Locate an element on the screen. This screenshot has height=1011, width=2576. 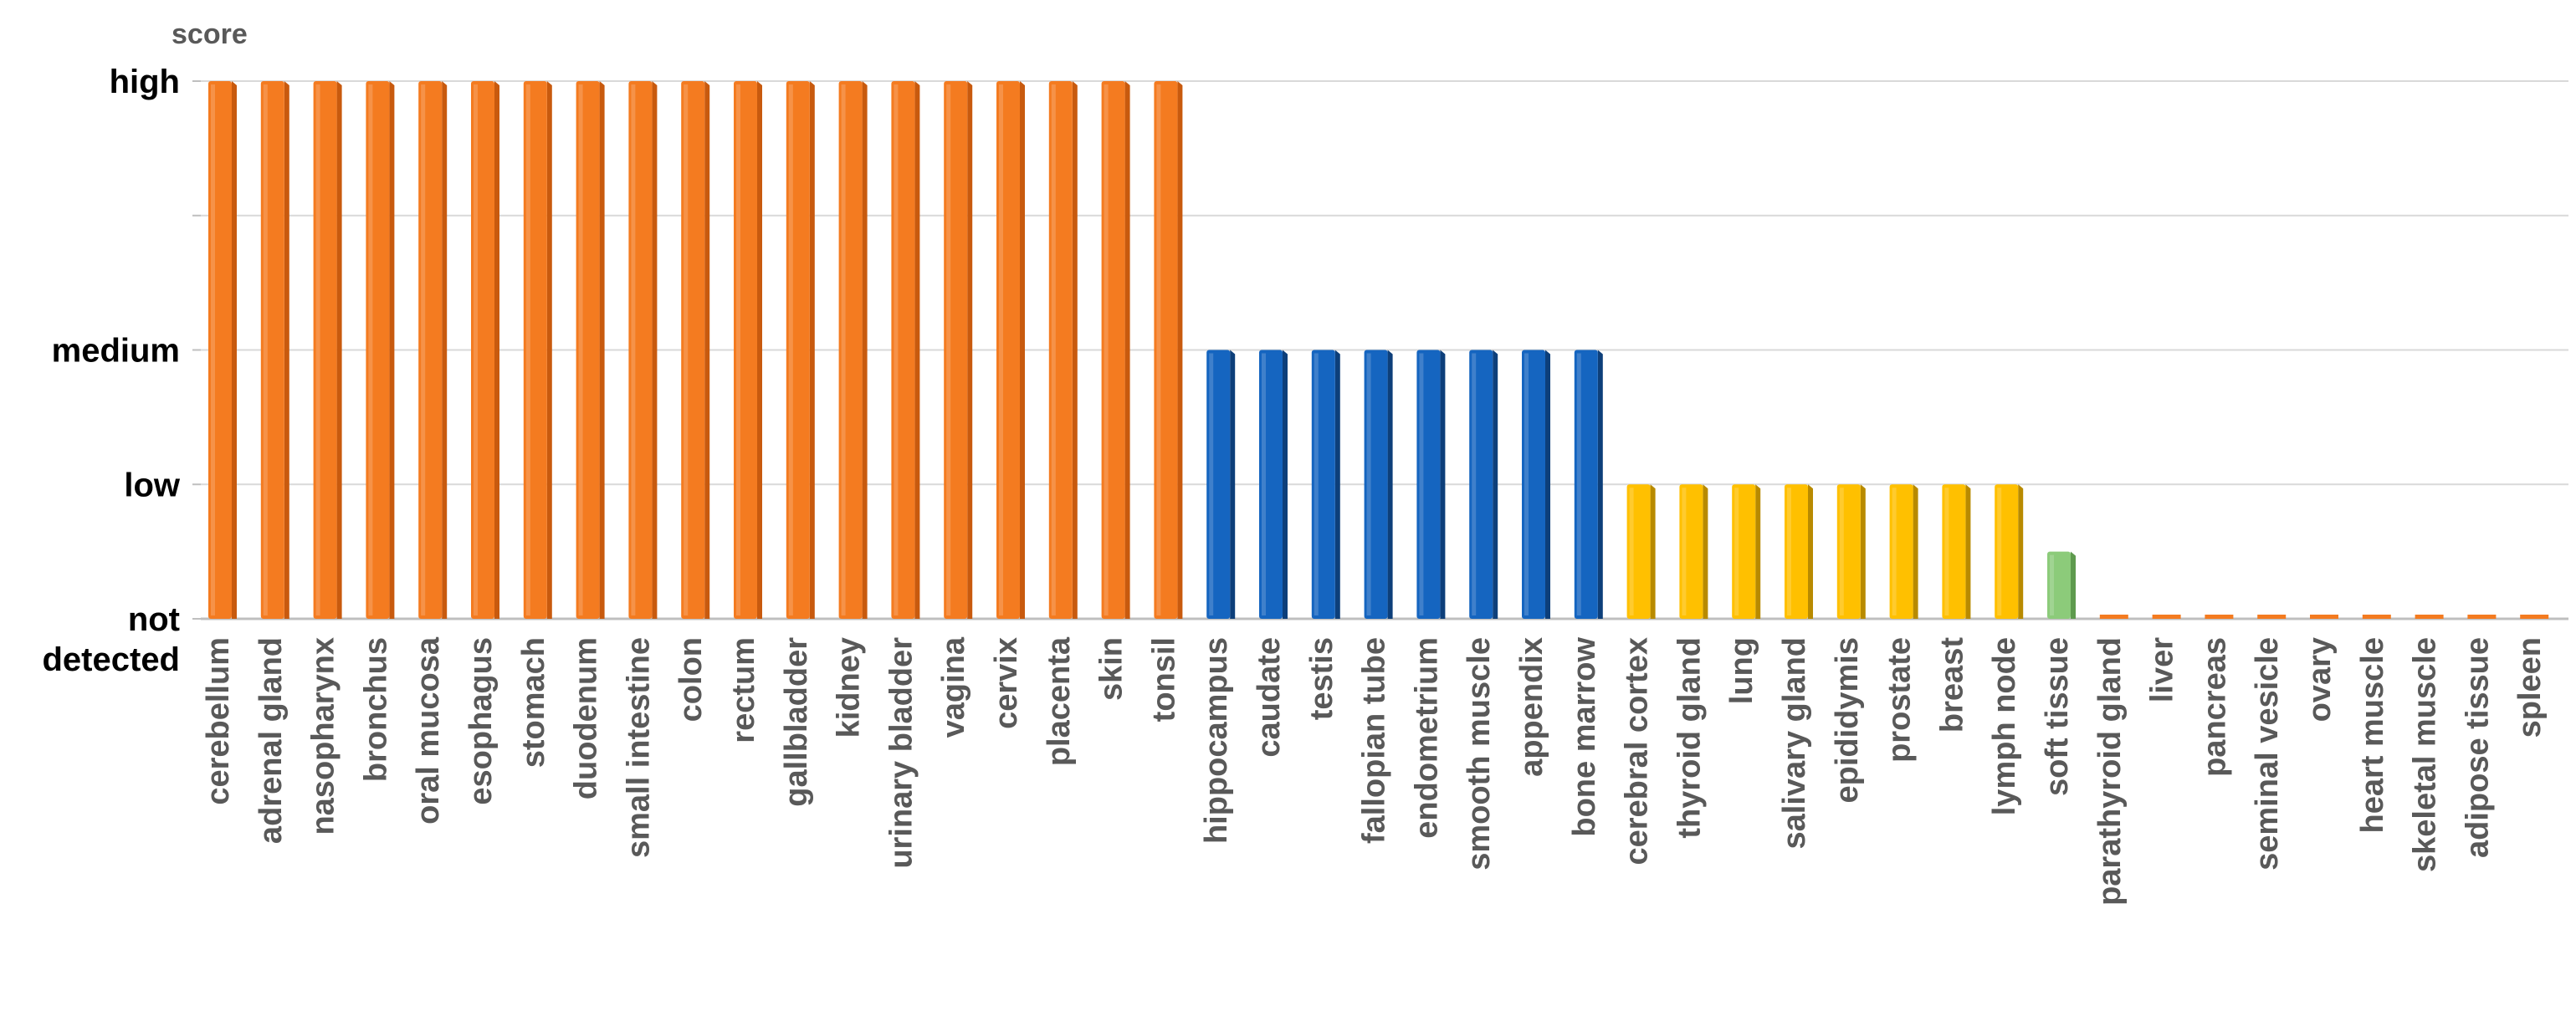
x-tick-label: breast is located at coordinates (1952, 685).